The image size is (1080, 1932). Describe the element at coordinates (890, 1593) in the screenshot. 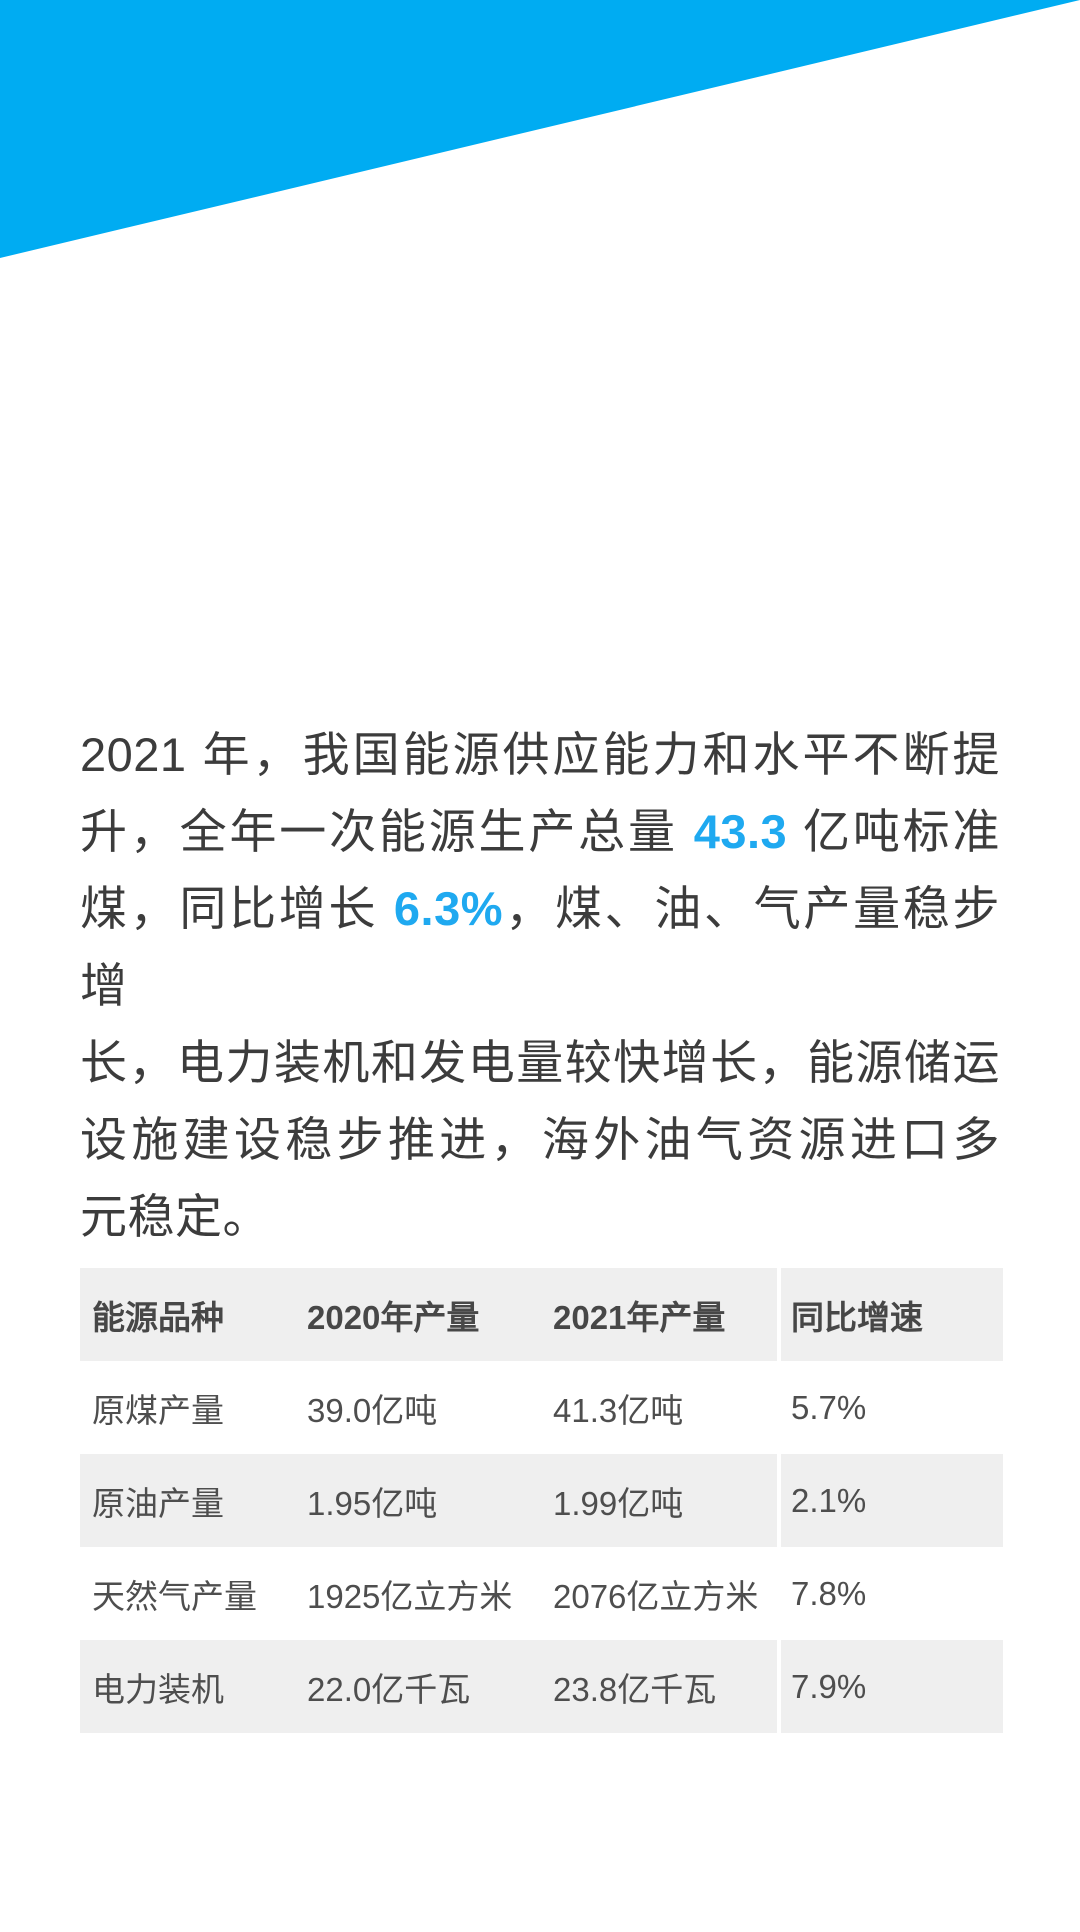

I see `table-cell: 7.8%` at that location.